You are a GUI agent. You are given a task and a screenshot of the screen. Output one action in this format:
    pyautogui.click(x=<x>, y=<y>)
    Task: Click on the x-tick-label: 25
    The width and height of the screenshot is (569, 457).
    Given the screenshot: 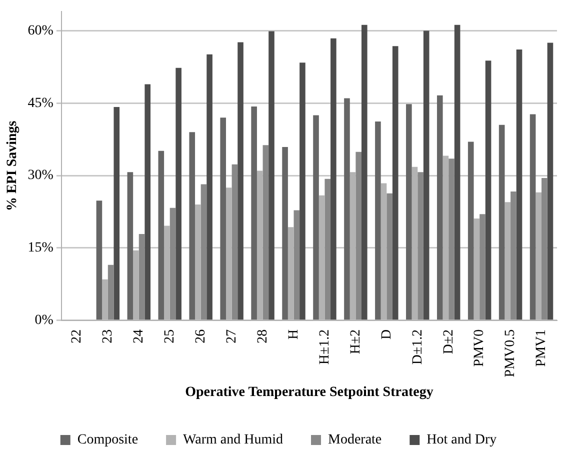 What is the action you would take?
    pyautogui.click(x=170, y=336)
    